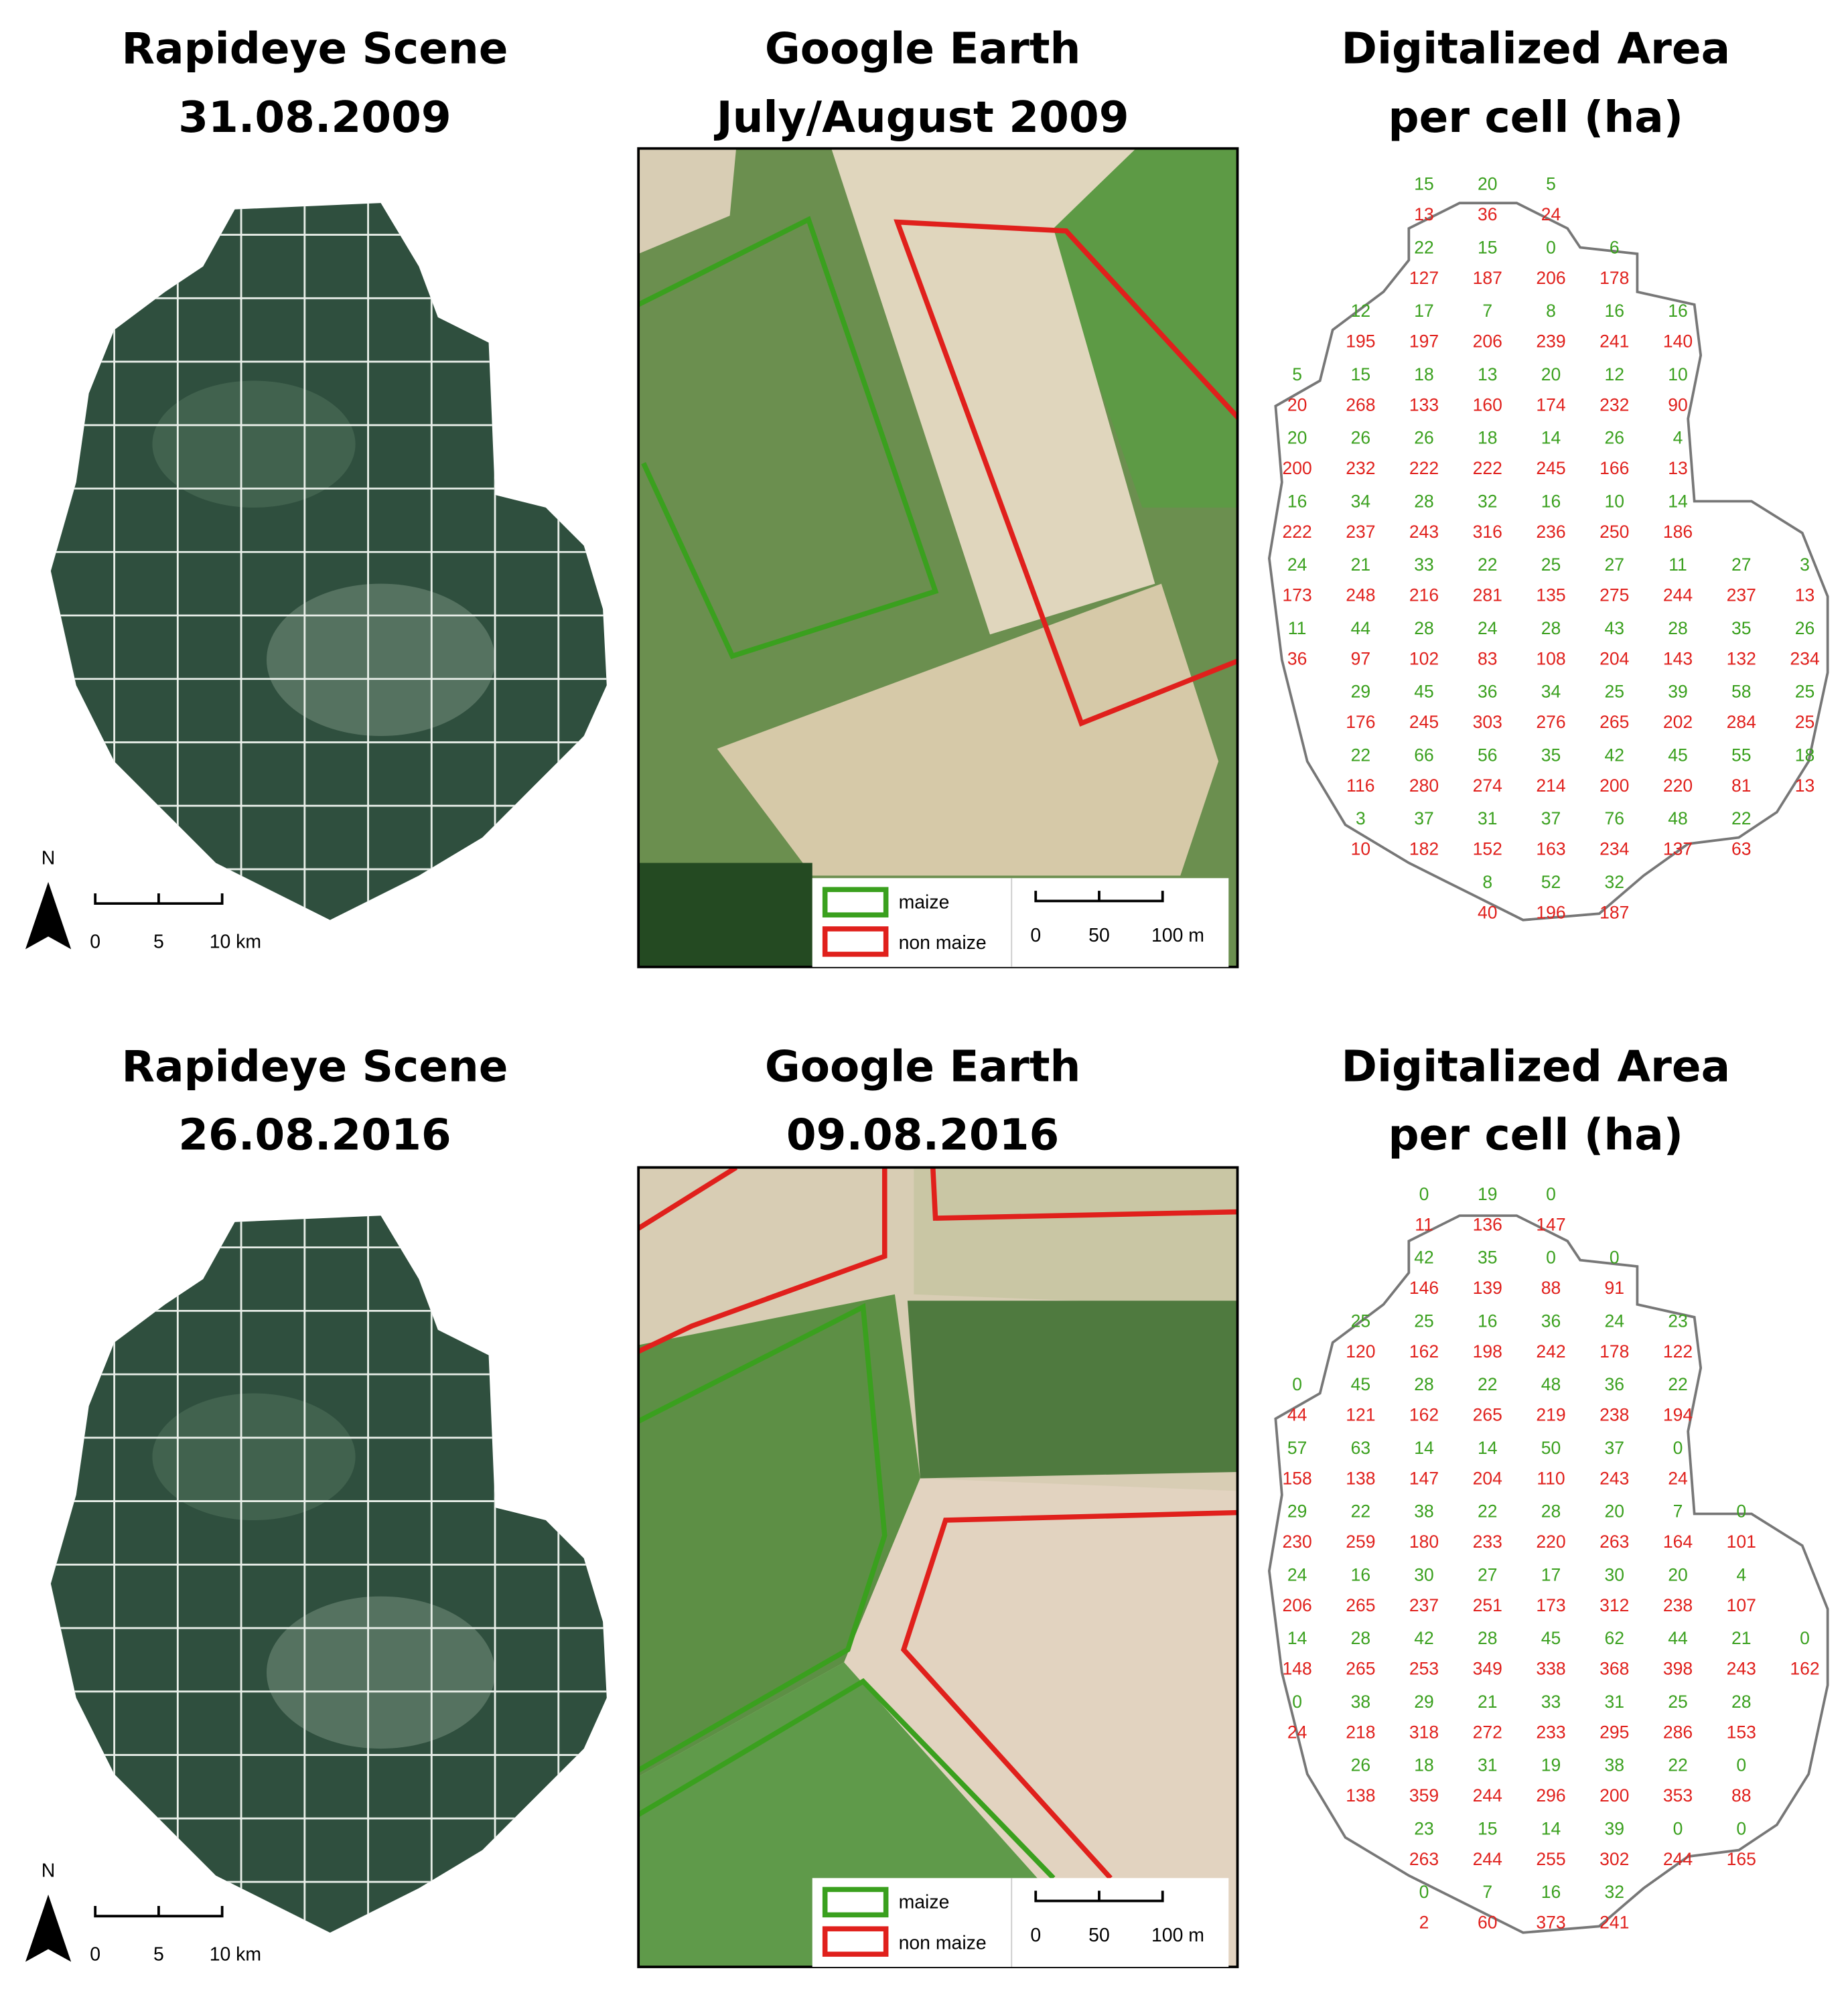 The image size is (1848, 1991). What do you see at coordinates (1487, 722) in the screenshot?
I see `non-maize-area: 303` at bounding box center [1487, 722].